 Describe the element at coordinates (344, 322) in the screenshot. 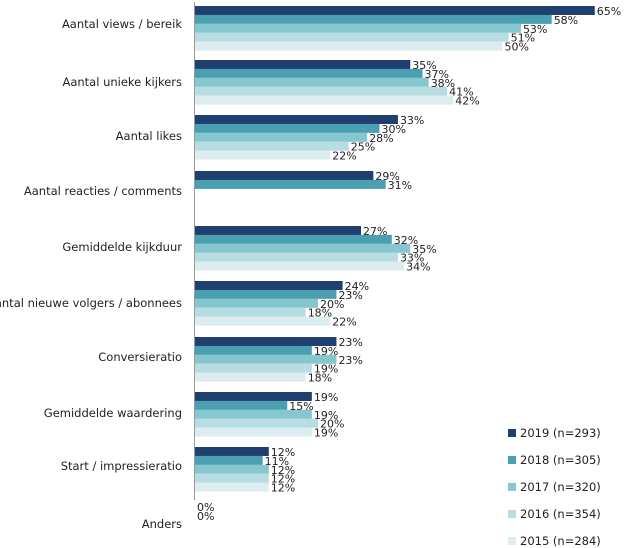

I see `value-label-aantal-nieuwe-volgers-abonnees-series-4: 22%` at that location.